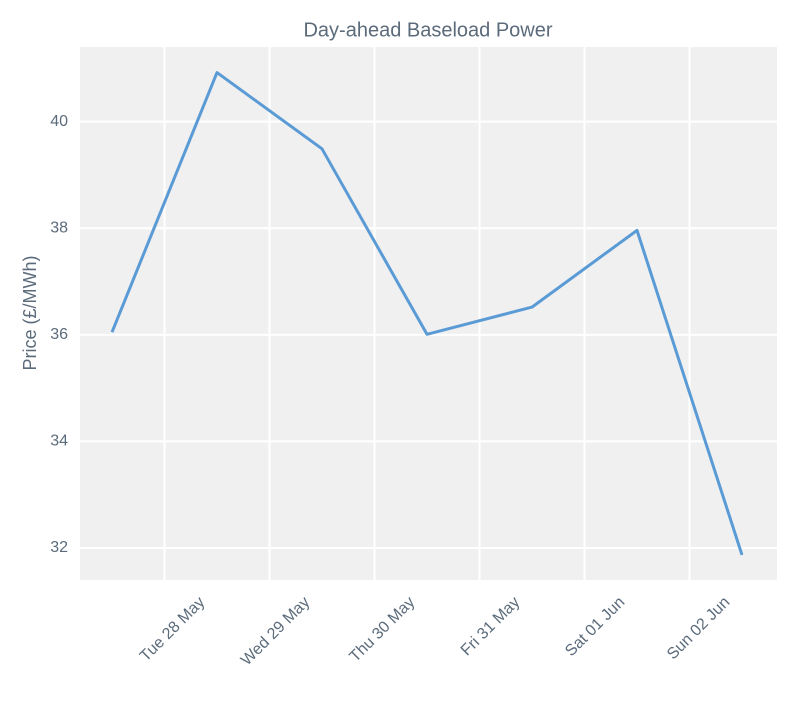  Describe the element at coordinates (490, 626) in the screenshot. I see `x-tick-label: Fri 31 May` at that location.